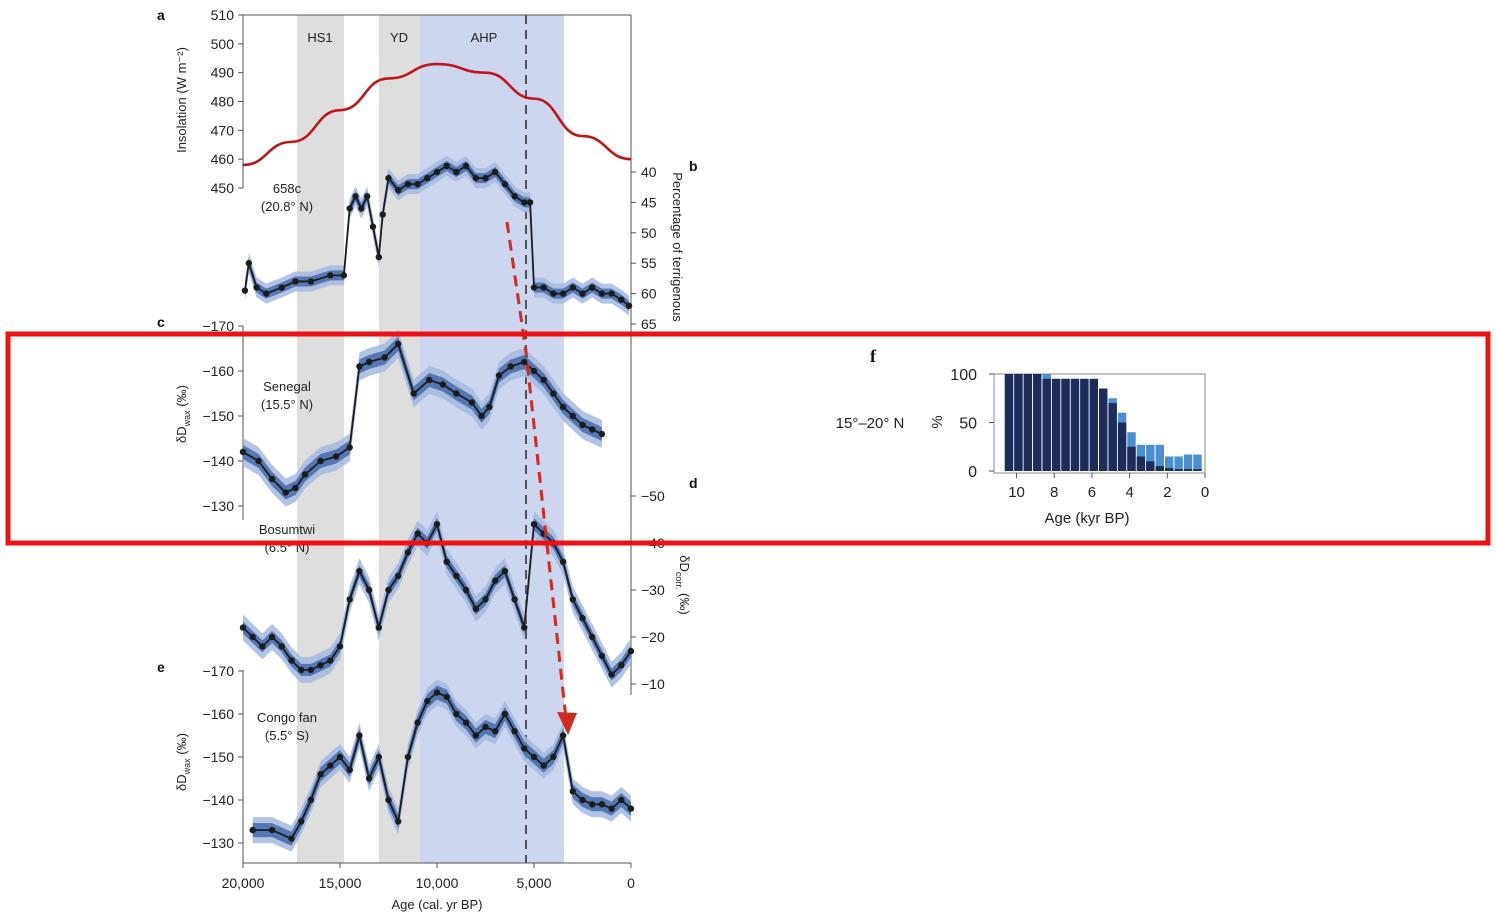  Describe the element at coordinates (679, 581) in the screenshot. I see `panel-d-ylabel-sub: corr.` at that location.